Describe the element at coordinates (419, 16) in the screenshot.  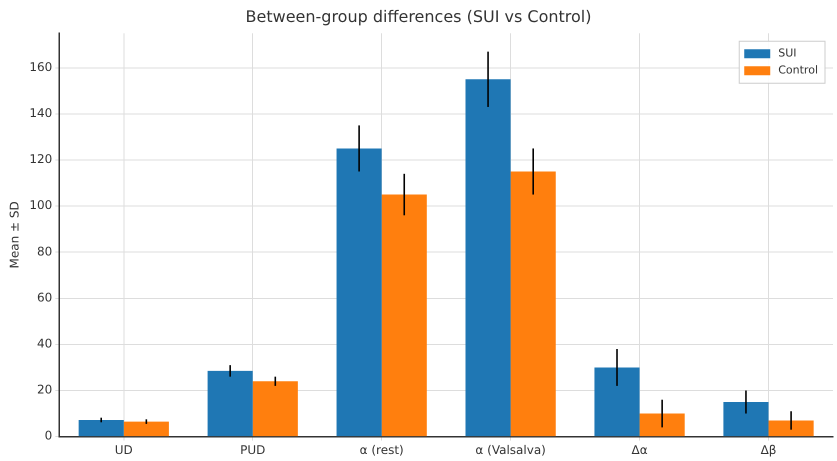
I see `chart-title: Between-group differences (SUI vs Control)` at that location.